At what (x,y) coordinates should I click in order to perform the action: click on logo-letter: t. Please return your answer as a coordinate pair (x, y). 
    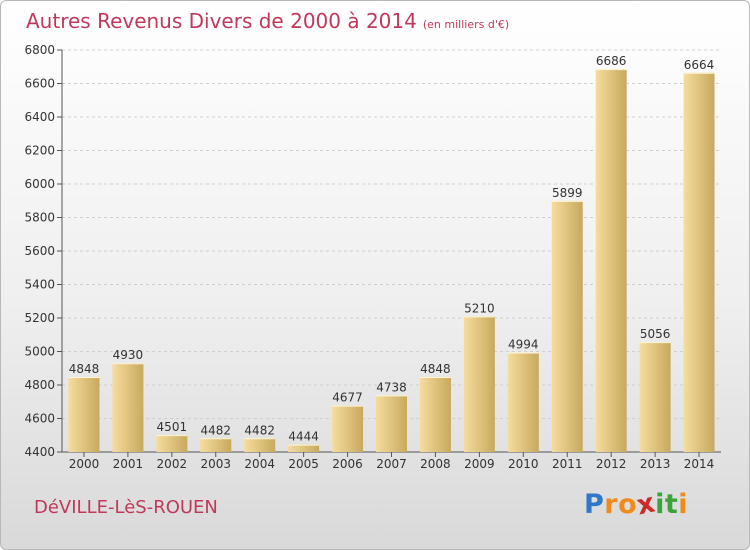
    Looking at the image, I should click on (671, 504).